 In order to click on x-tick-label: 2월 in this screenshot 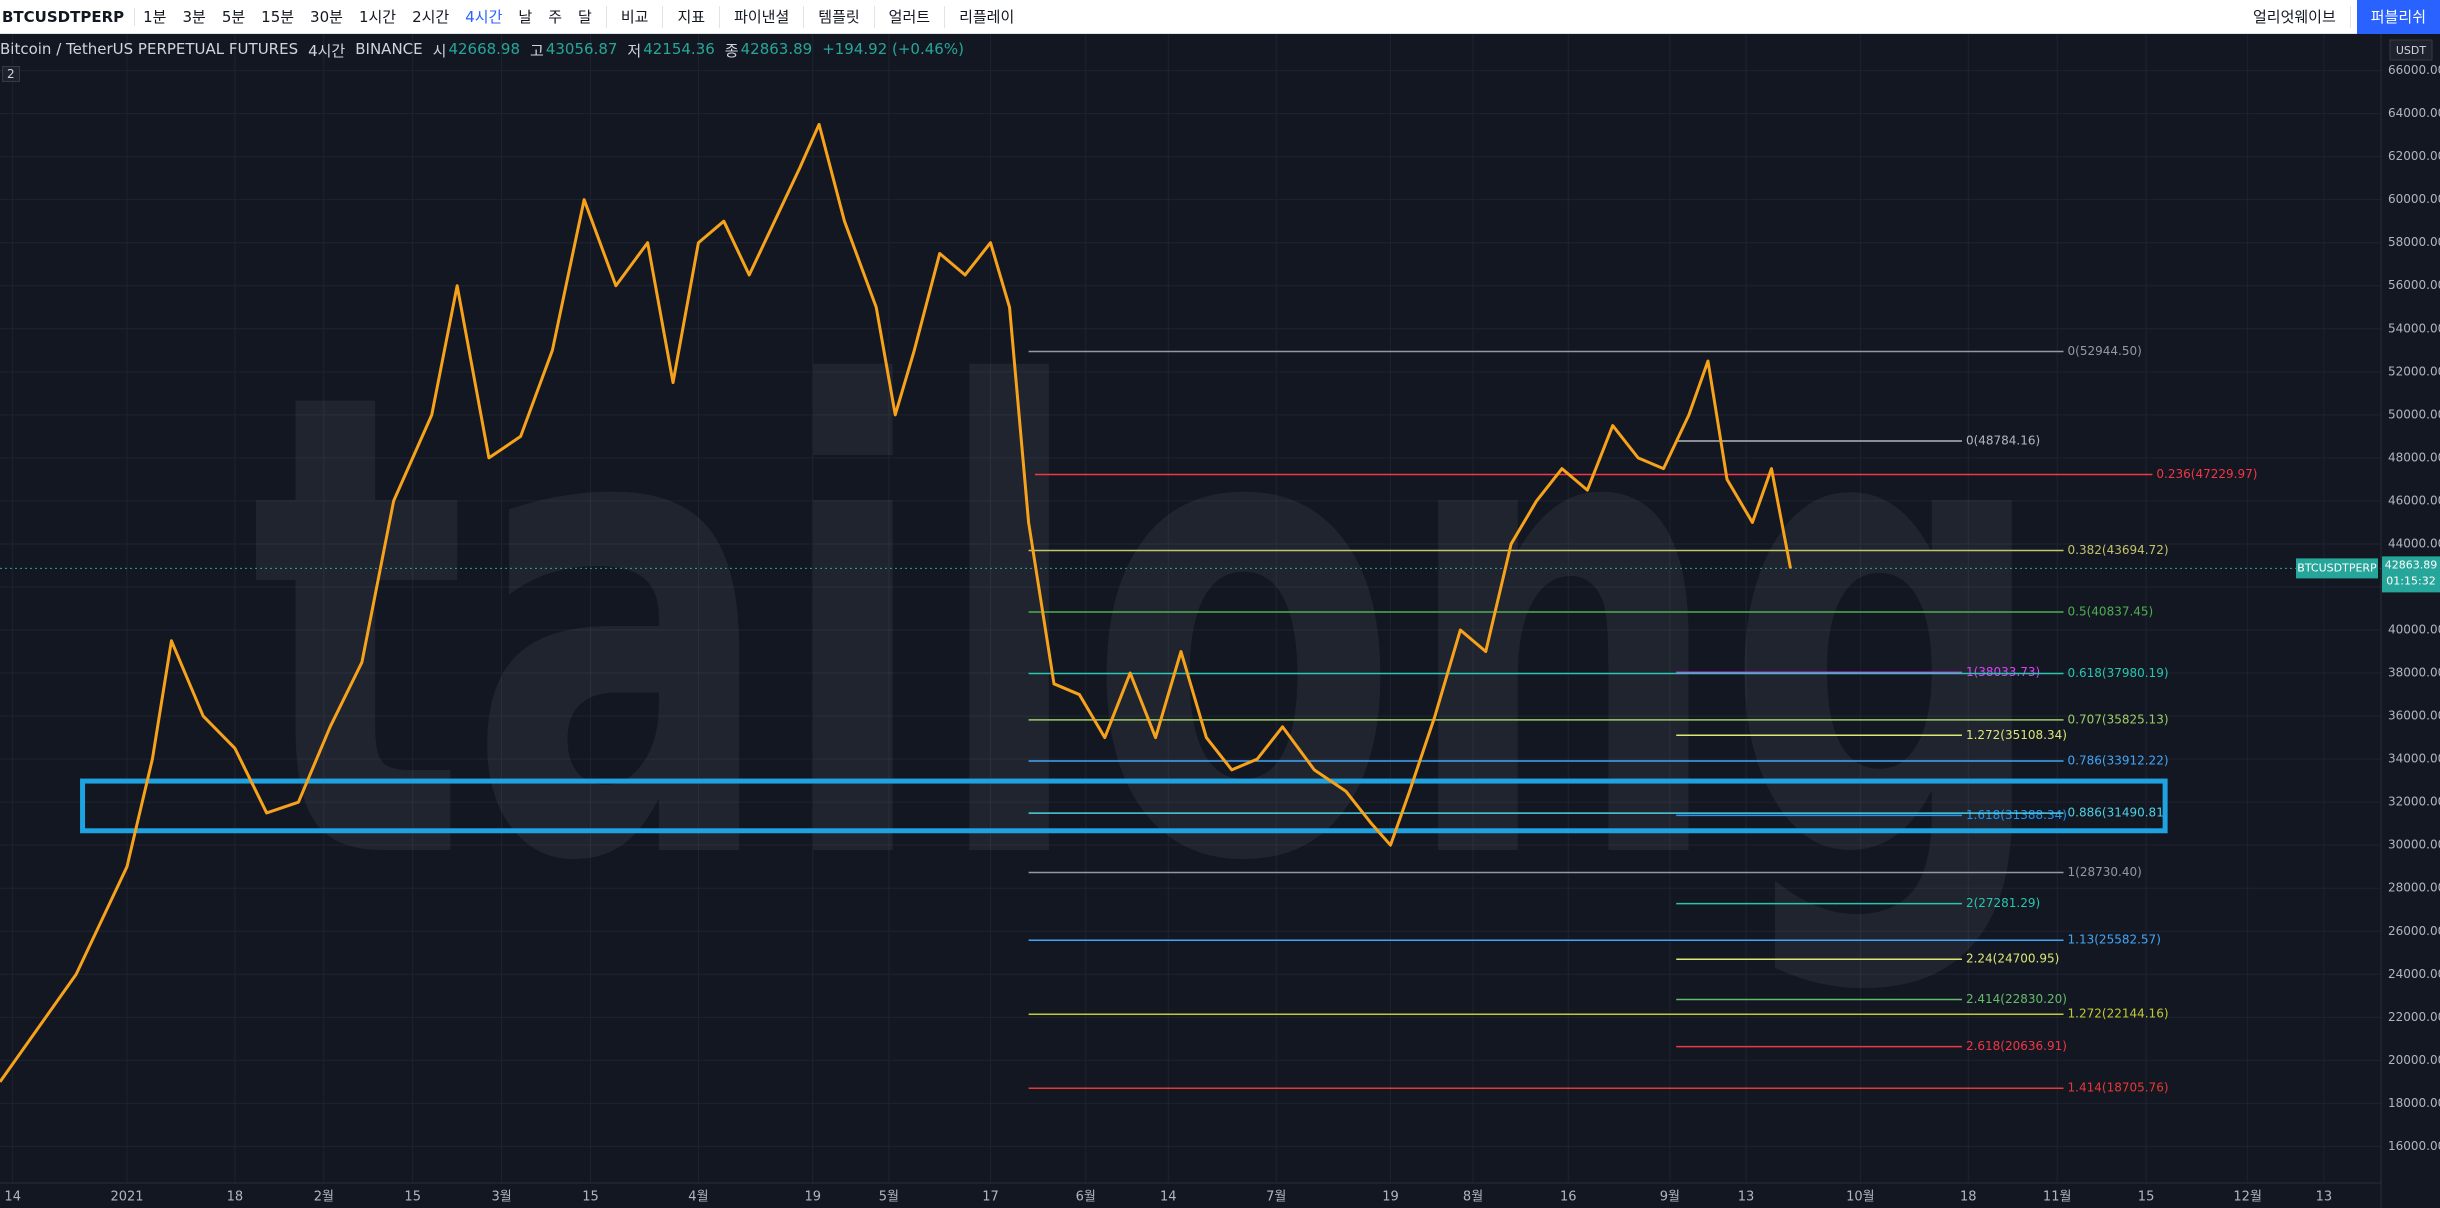, I will do `click(324, 1197)`.